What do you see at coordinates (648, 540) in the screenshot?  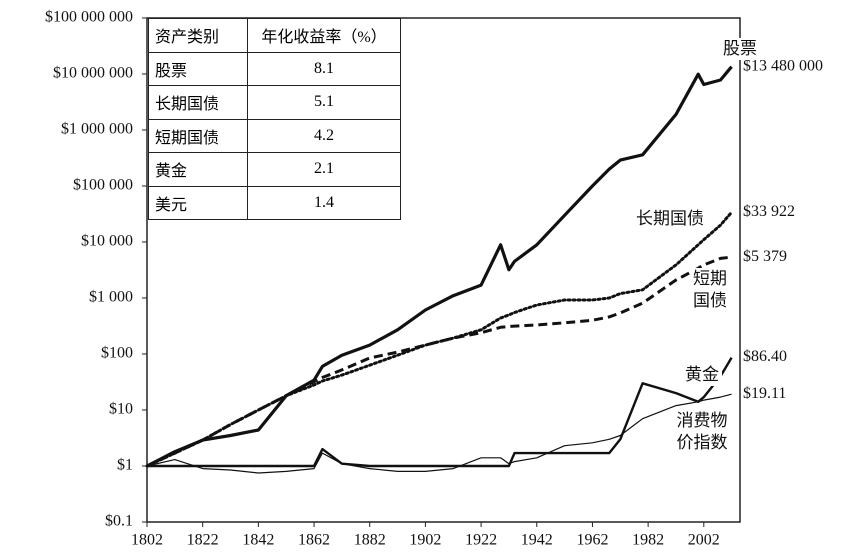 I see `x-tick-label: 1982` at bounding box center [648, 540].